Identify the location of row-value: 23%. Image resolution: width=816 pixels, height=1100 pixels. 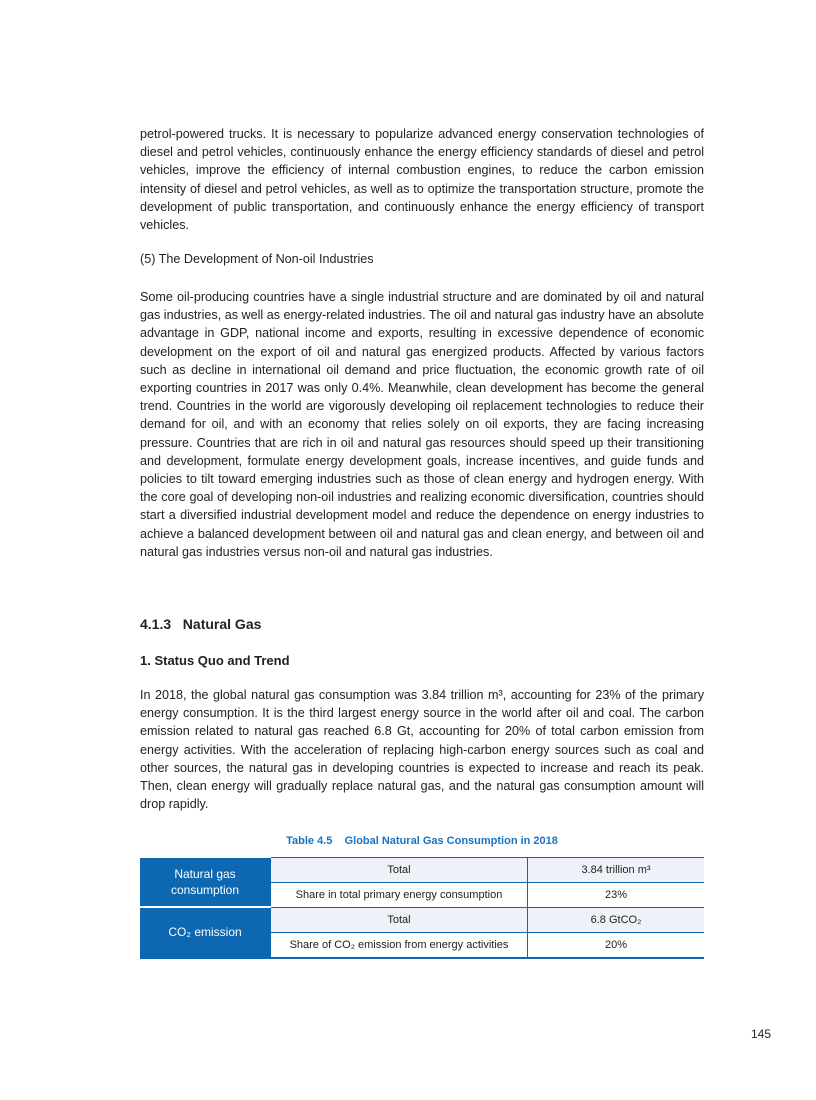
(615, 895).